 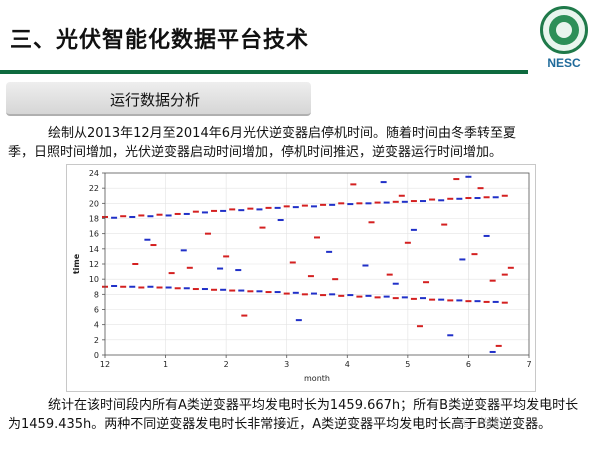 I want to click on x-axis-label: month, so click(x=317, y=378).